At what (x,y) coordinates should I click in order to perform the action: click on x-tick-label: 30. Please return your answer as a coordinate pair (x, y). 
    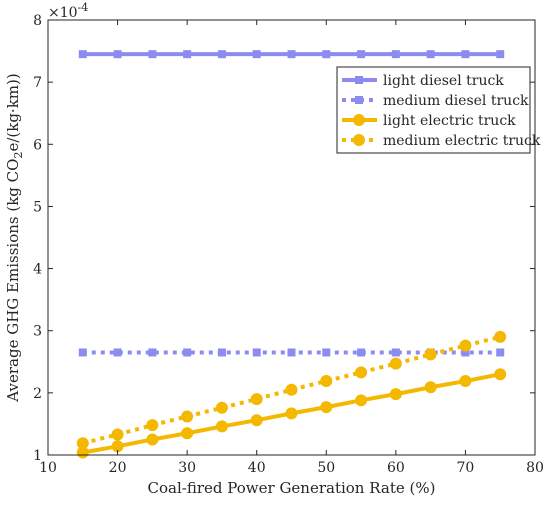
    Looking at the image, I should click on (187, 468).